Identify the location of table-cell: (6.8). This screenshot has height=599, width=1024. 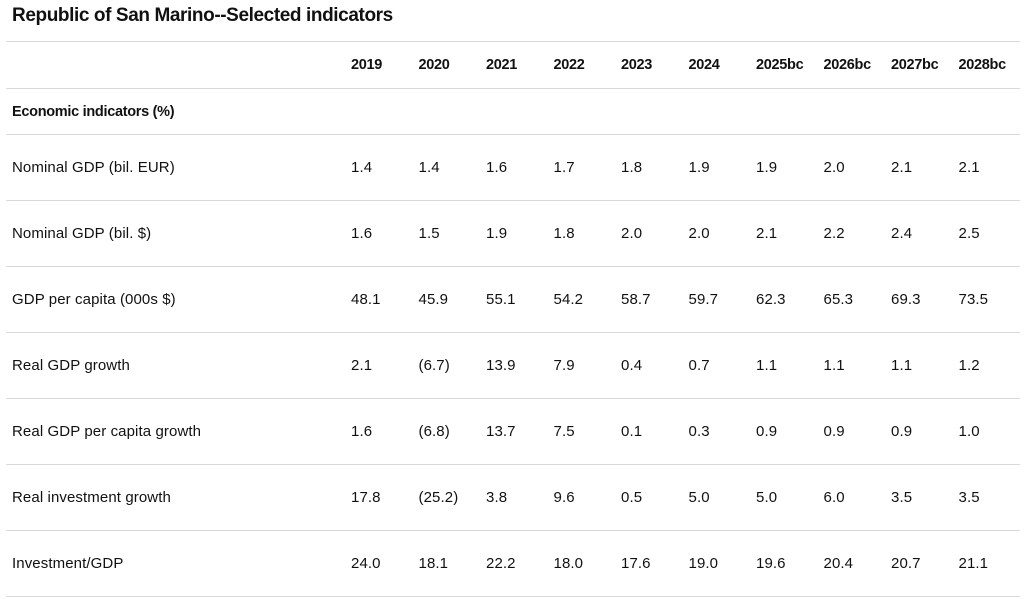
(446, 431).